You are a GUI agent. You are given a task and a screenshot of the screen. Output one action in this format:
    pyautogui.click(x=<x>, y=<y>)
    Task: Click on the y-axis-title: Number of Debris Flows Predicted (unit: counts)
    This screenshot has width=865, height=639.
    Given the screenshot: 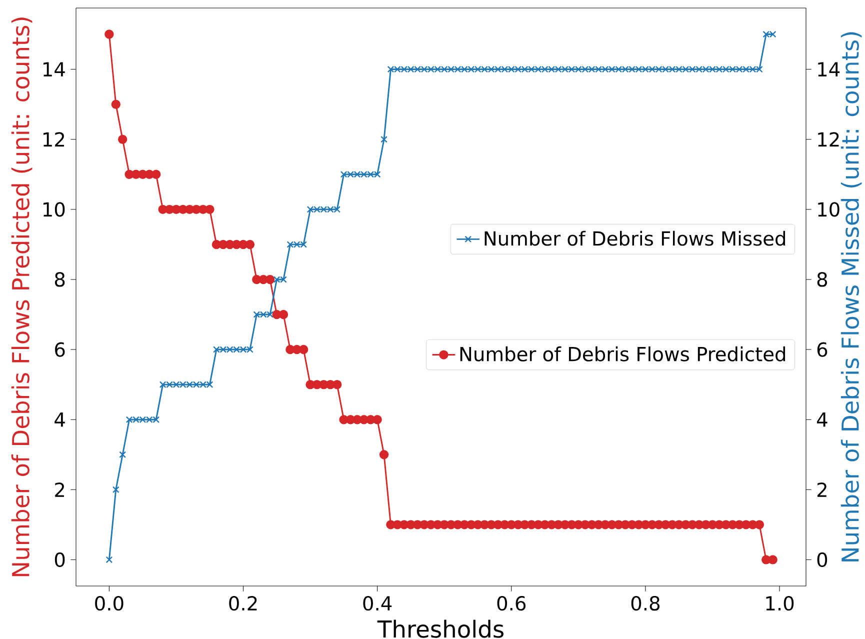 What is the action you would take?
    pyautogui.click(x=21, y=297)
    